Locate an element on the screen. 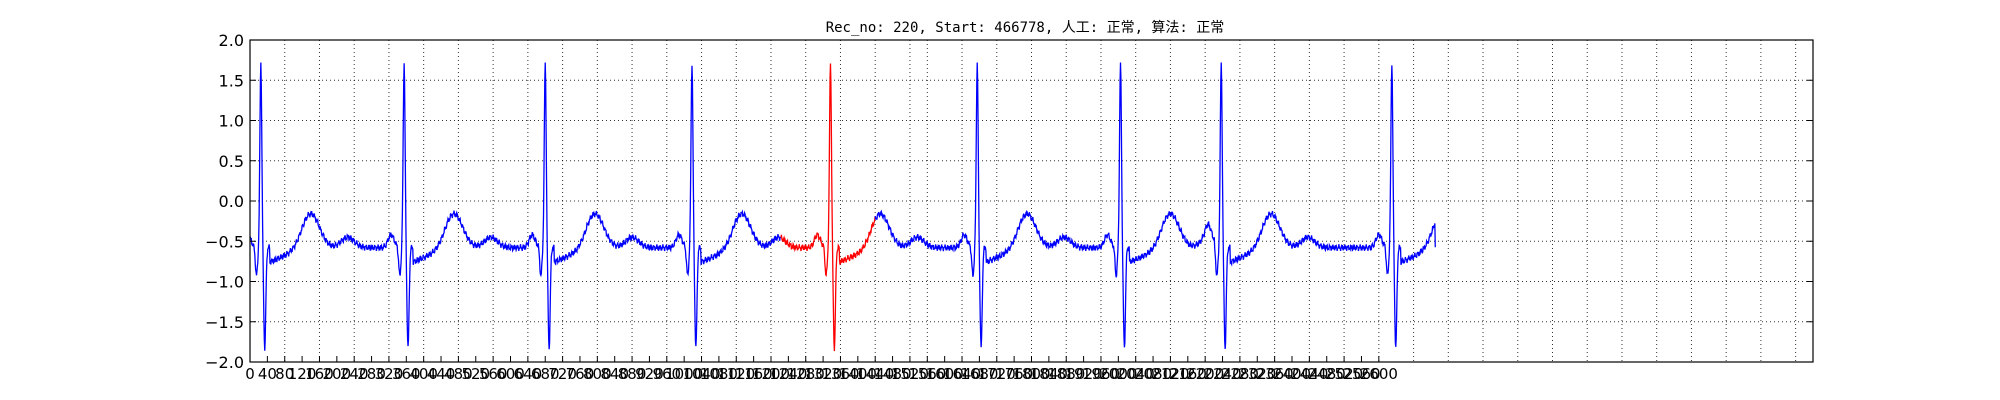 The image size is (2000, 400). x-tick-label: 2360 is located at coordinates (1275, 374).